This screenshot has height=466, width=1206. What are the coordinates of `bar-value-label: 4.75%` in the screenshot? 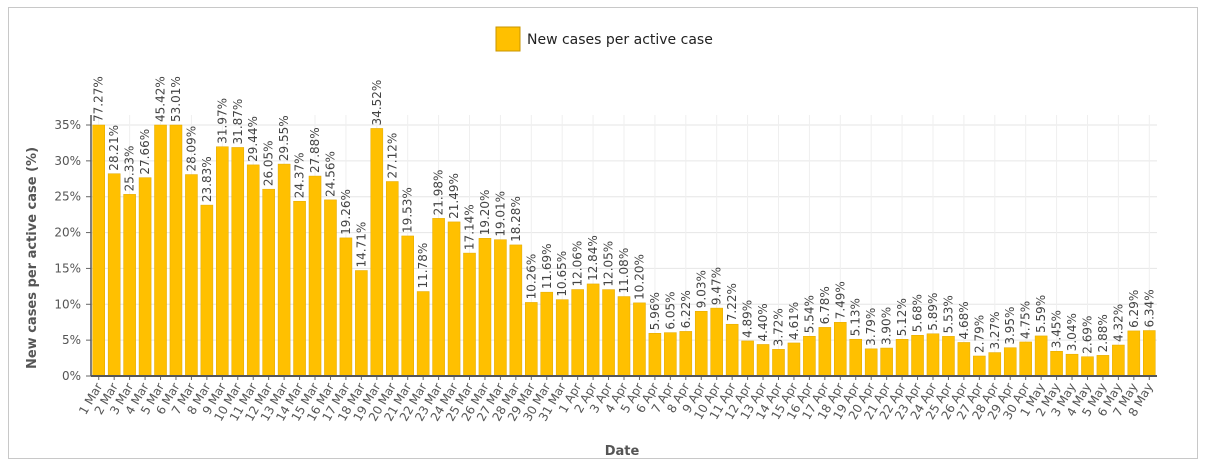 It's located at (1026, 320).